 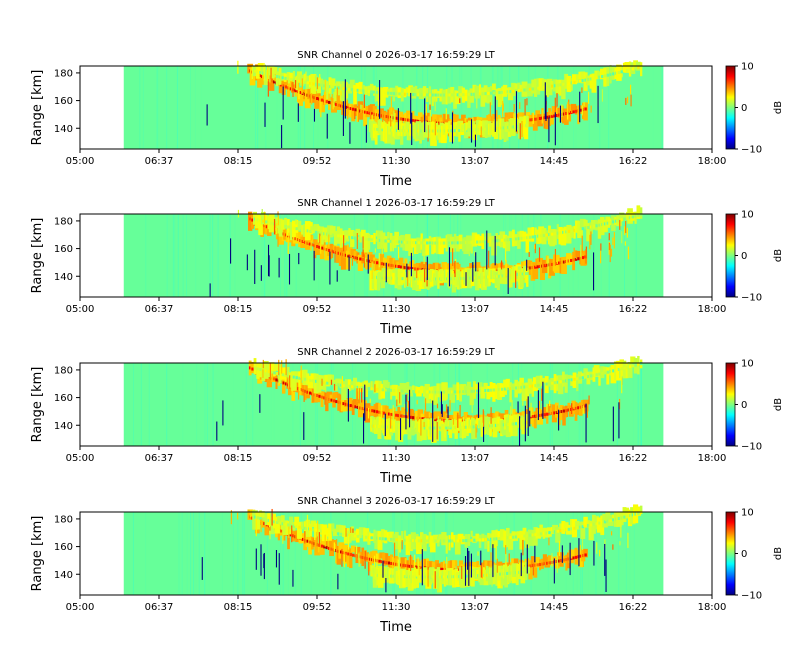 I want to click on x-tick-label: 13:07, so click(x=475, y=161).